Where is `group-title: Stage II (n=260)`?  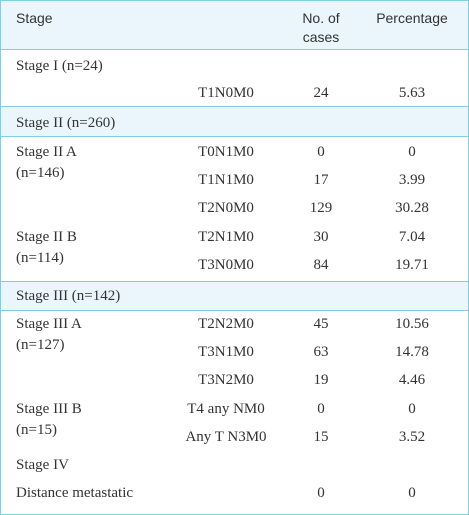
group-title: Stage II (n=260) is located at coordinates (66, 123).